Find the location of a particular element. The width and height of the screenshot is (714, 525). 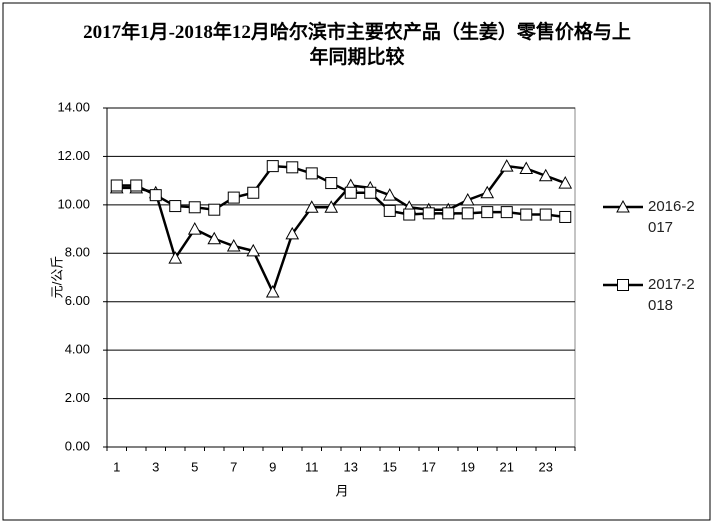

y-tick-label: 14.00 is located at coordinates (73, 106).